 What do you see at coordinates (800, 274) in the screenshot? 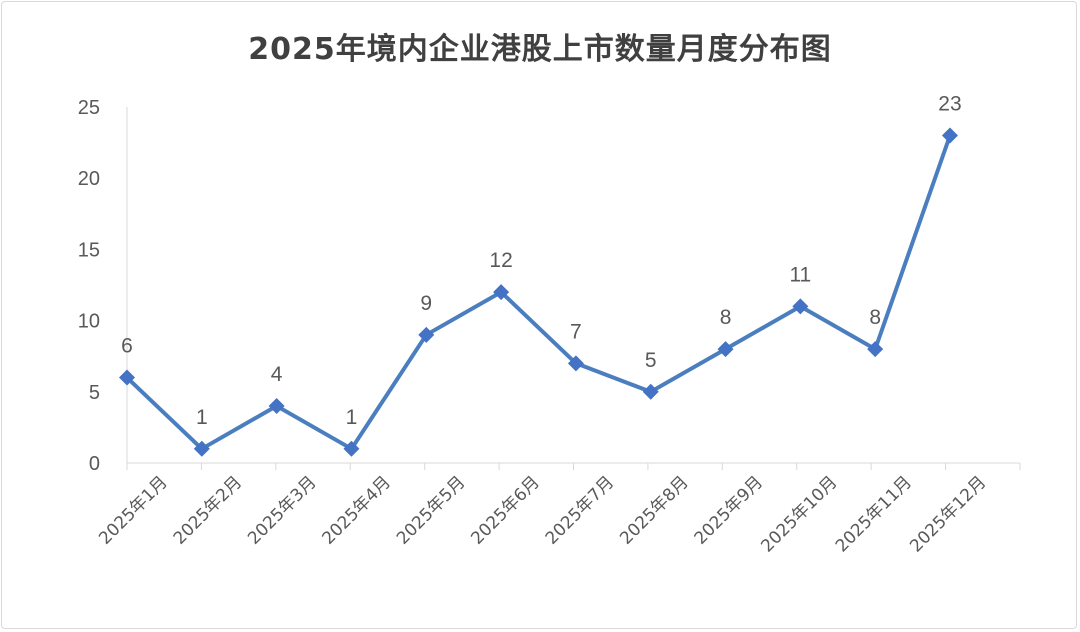
I see `data-label: 11` at bounding box center [800, 274].